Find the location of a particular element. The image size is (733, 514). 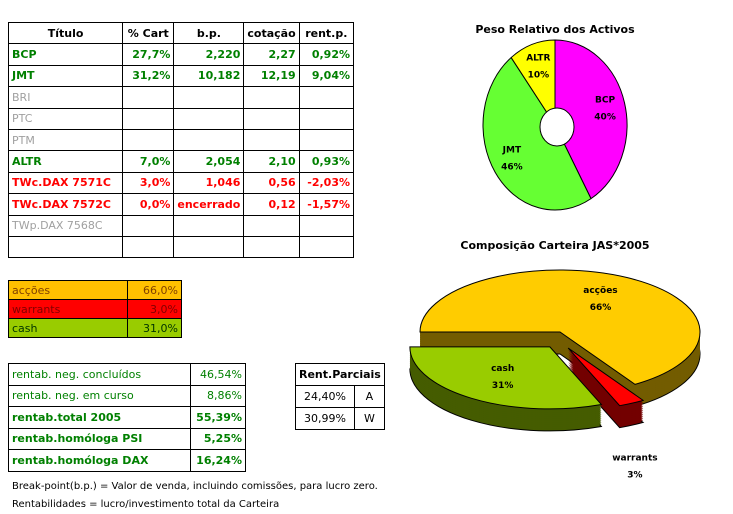

cell: rentab.total 2005 is located at coordinates (99, 417).